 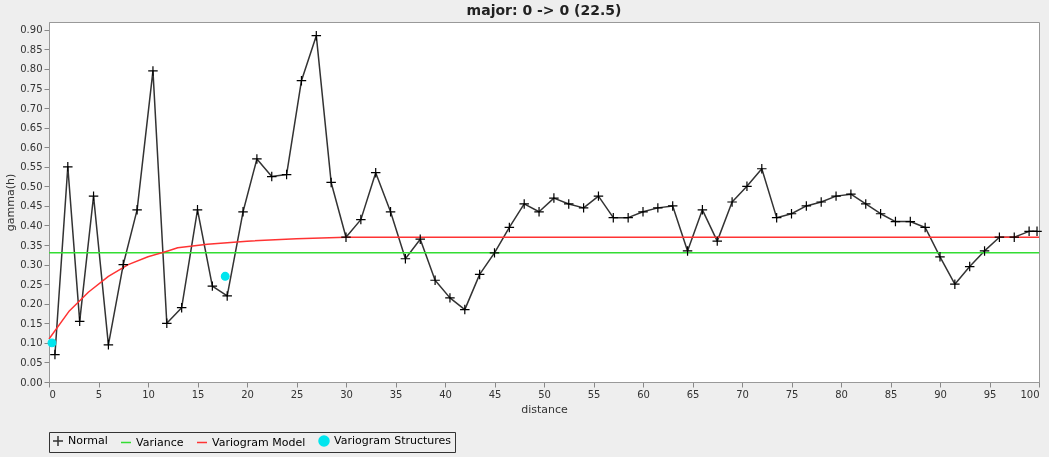 What do you see at coordinates (148, 394) in the screenshot?
I see `x-tick-label: 10` at bounding box center [148, 394].